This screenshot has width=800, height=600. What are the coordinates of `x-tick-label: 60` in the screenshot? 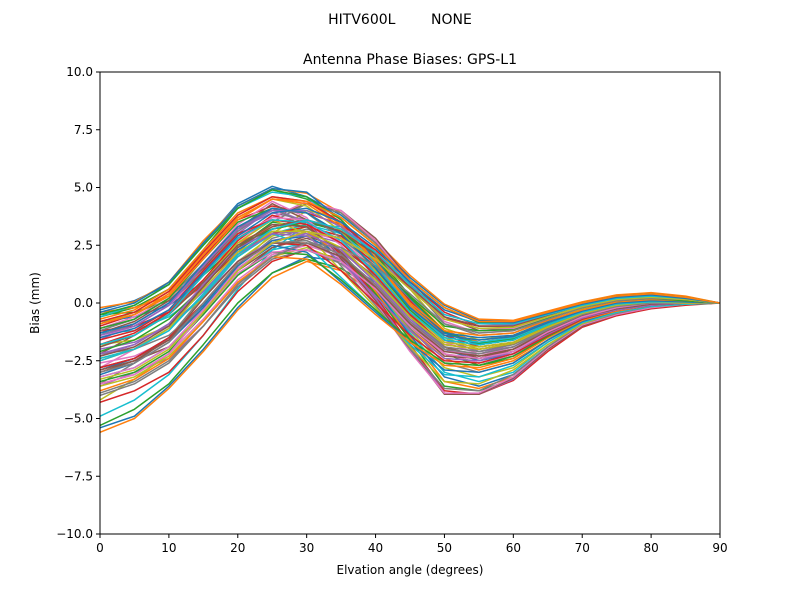 It's located at (513, 548).